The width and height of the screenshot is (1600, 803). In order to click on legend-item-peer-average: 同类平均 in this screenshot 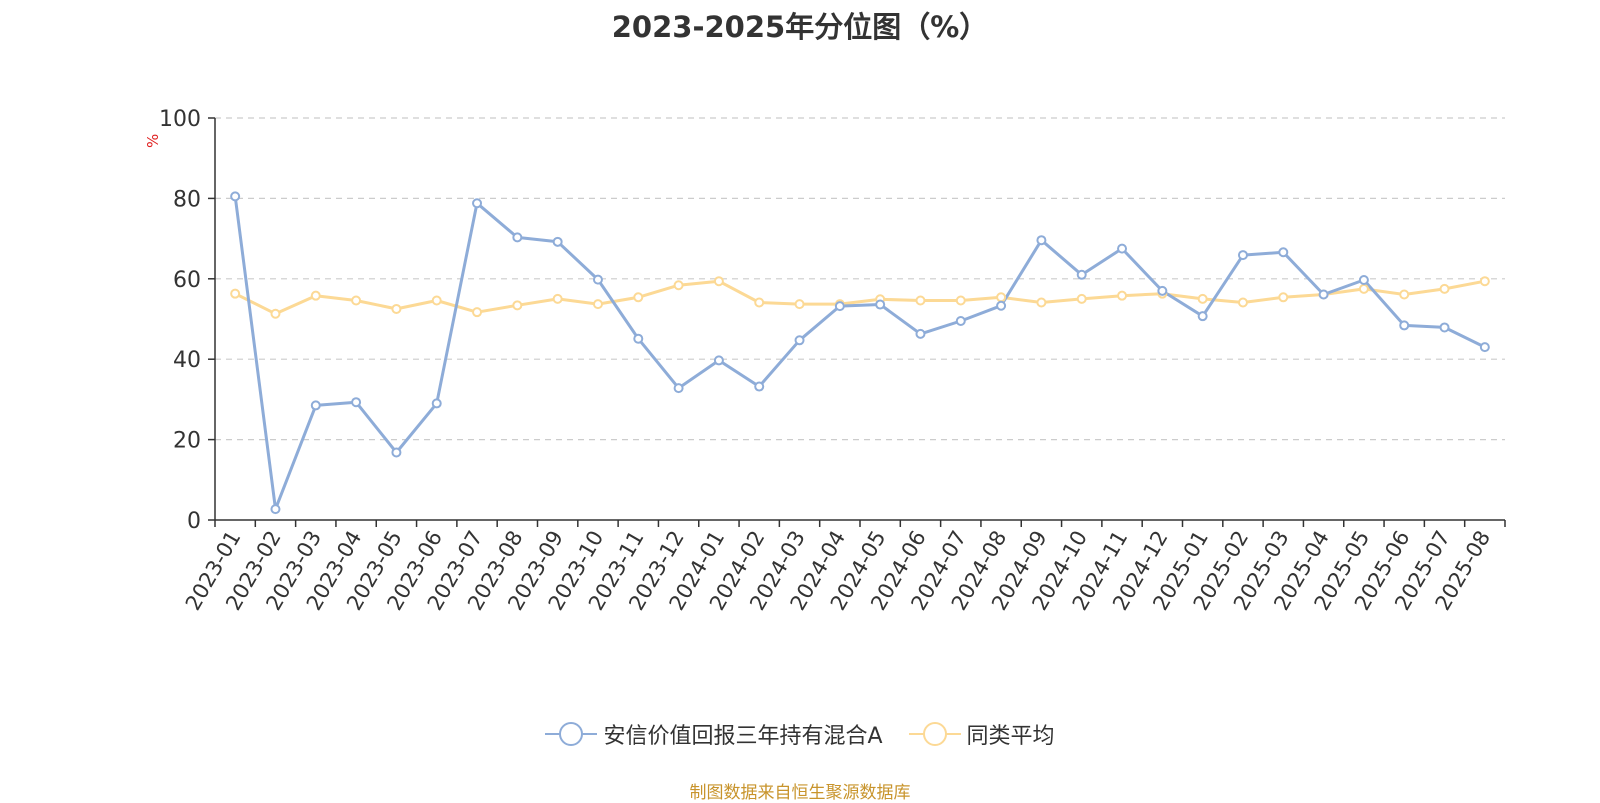, I will do `click(981, 734)`.